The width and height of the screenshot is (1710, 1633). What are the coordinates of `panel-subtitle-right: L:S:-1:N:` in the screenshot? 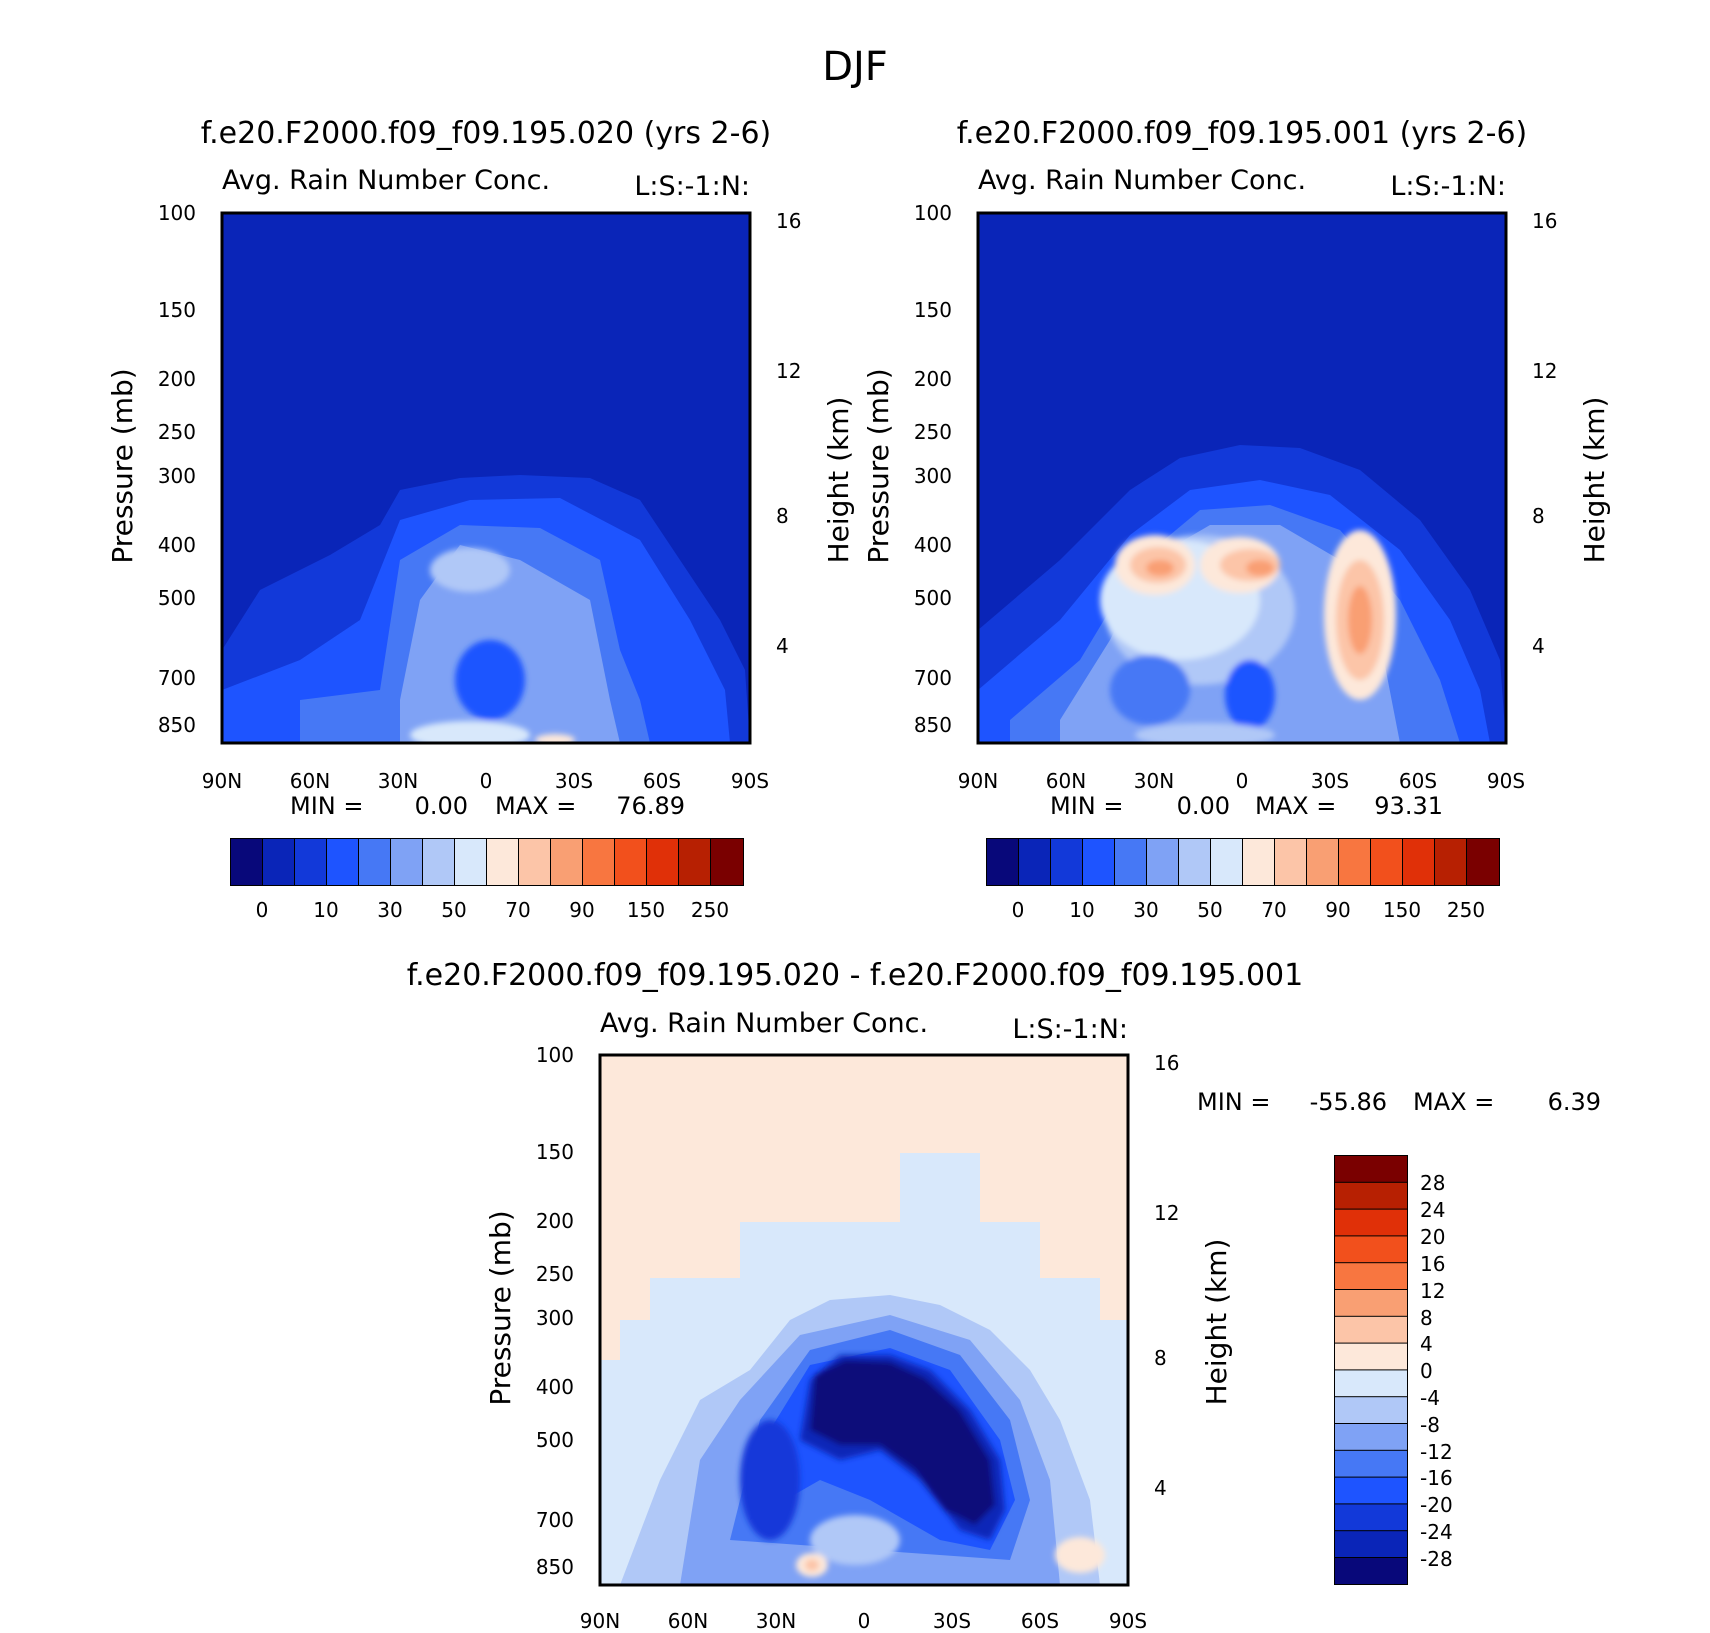 It's located at (1070, 1029).